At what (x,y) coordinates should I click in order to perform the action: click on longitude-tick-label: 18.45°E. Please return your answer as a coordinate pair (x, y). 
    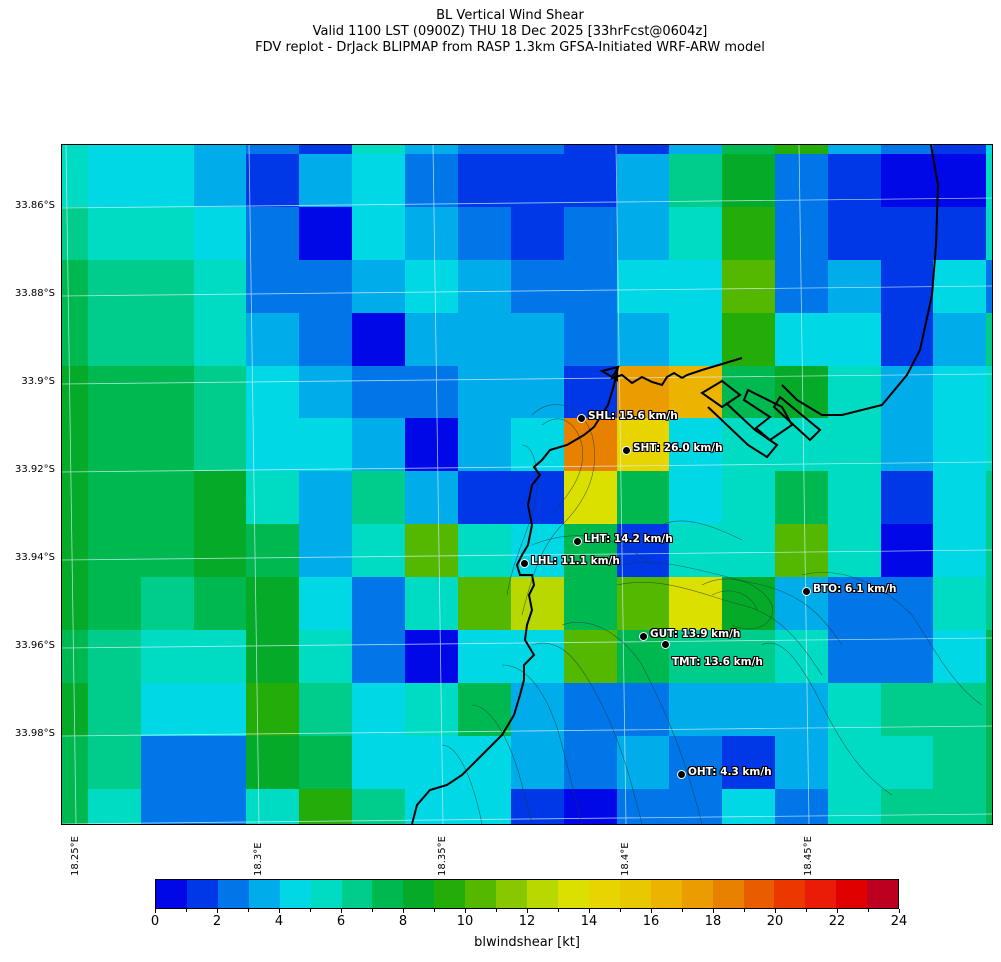
    Looking at the image, I should click on (808, 856).